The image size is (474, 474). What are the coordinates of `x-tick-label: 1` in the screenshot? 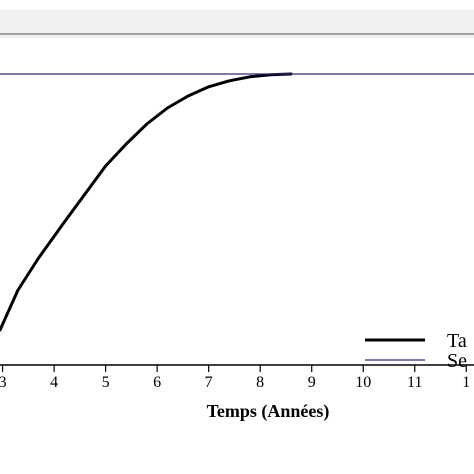 It's located at (466, 382).